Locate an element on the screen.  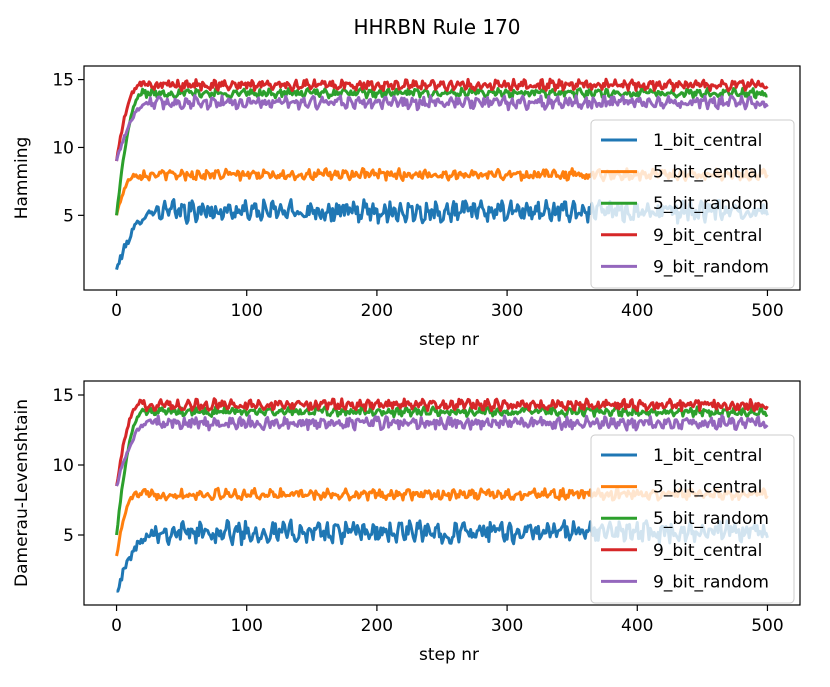
figure-title: HHRBN Rule 170 is located at coordinates (436, 27).